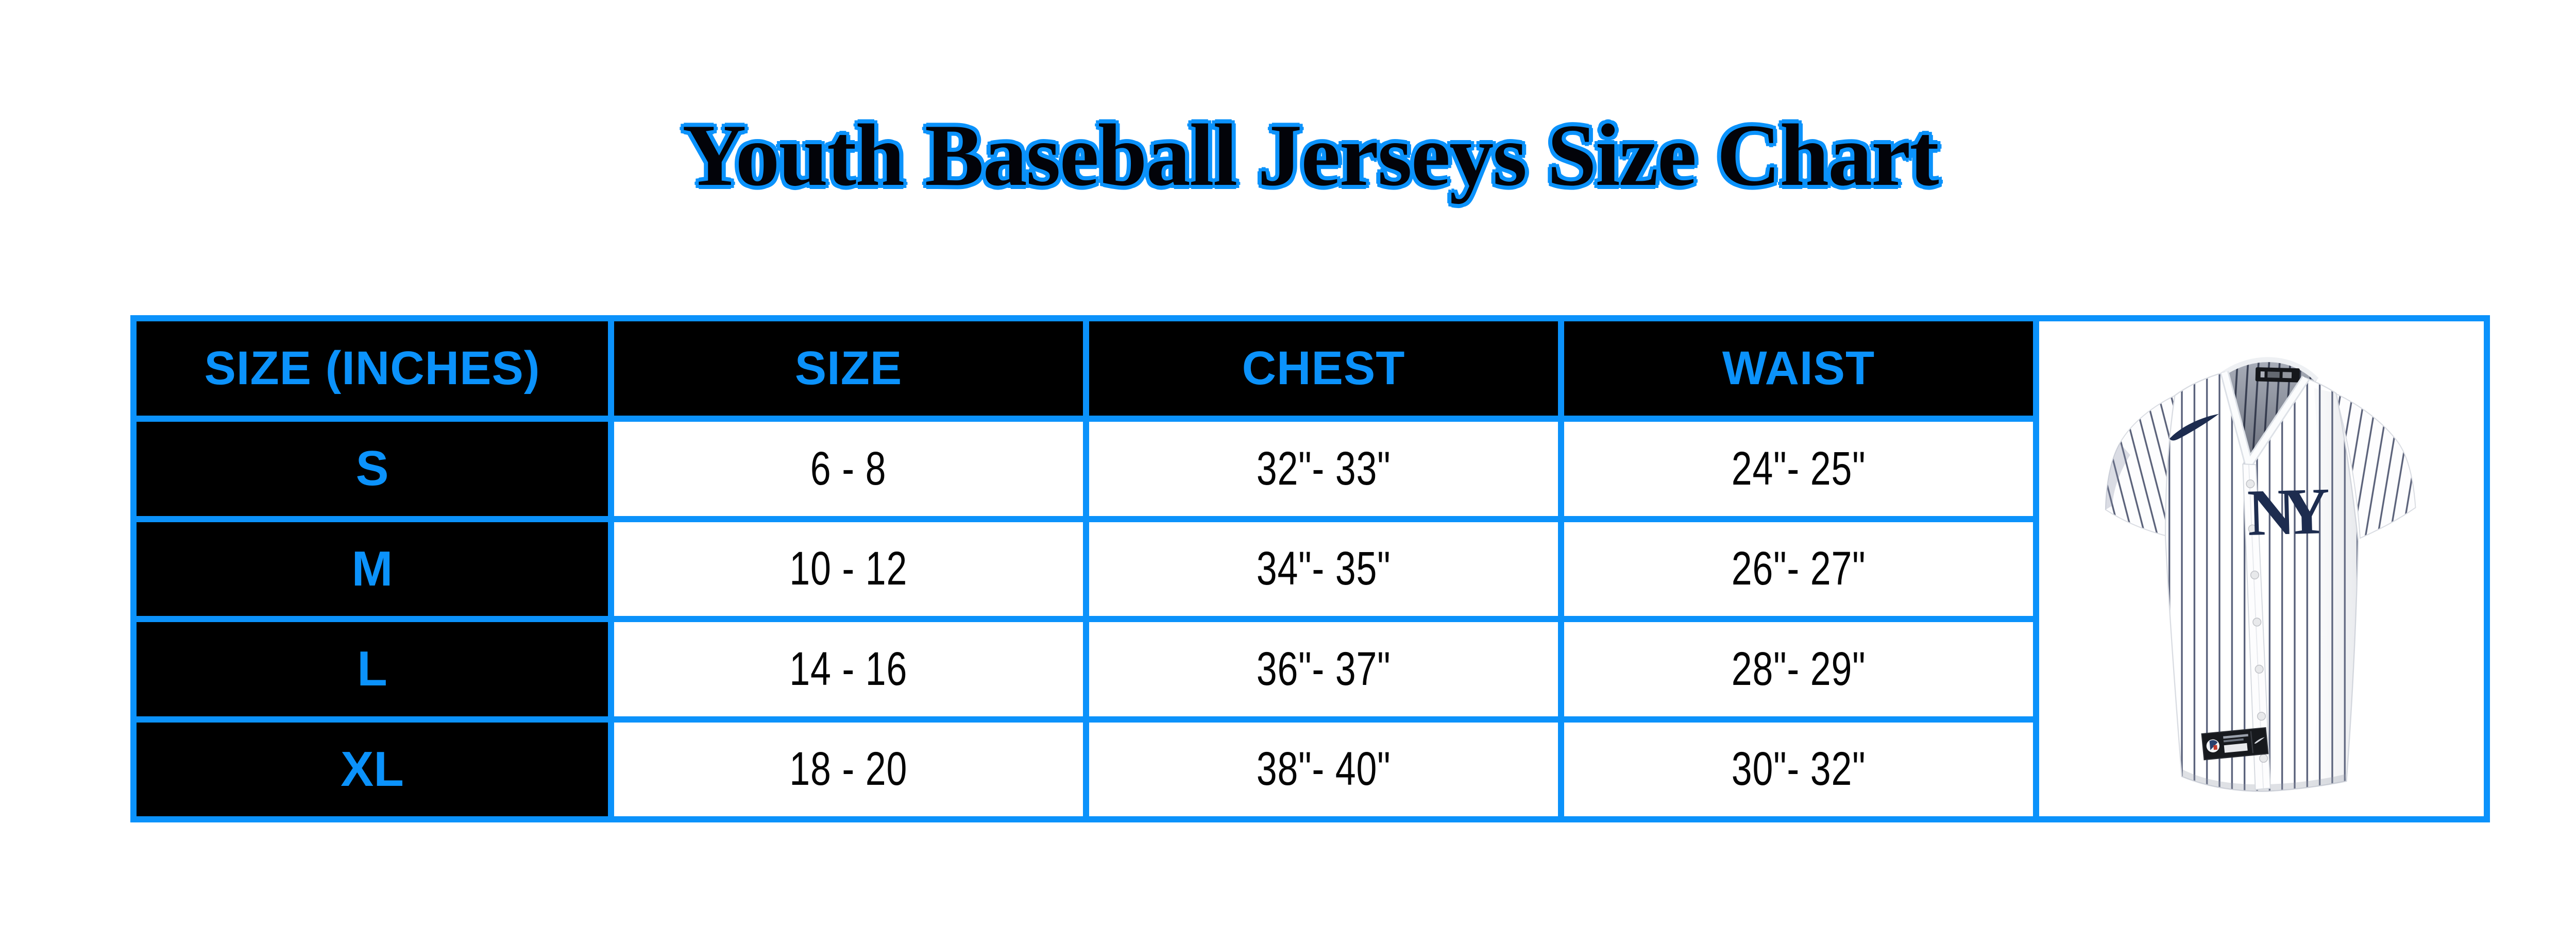 Image resolution: width=2576 pixels, height=945 pixels. I want to click on size-cell: 10 - 12, so click(848, 569).